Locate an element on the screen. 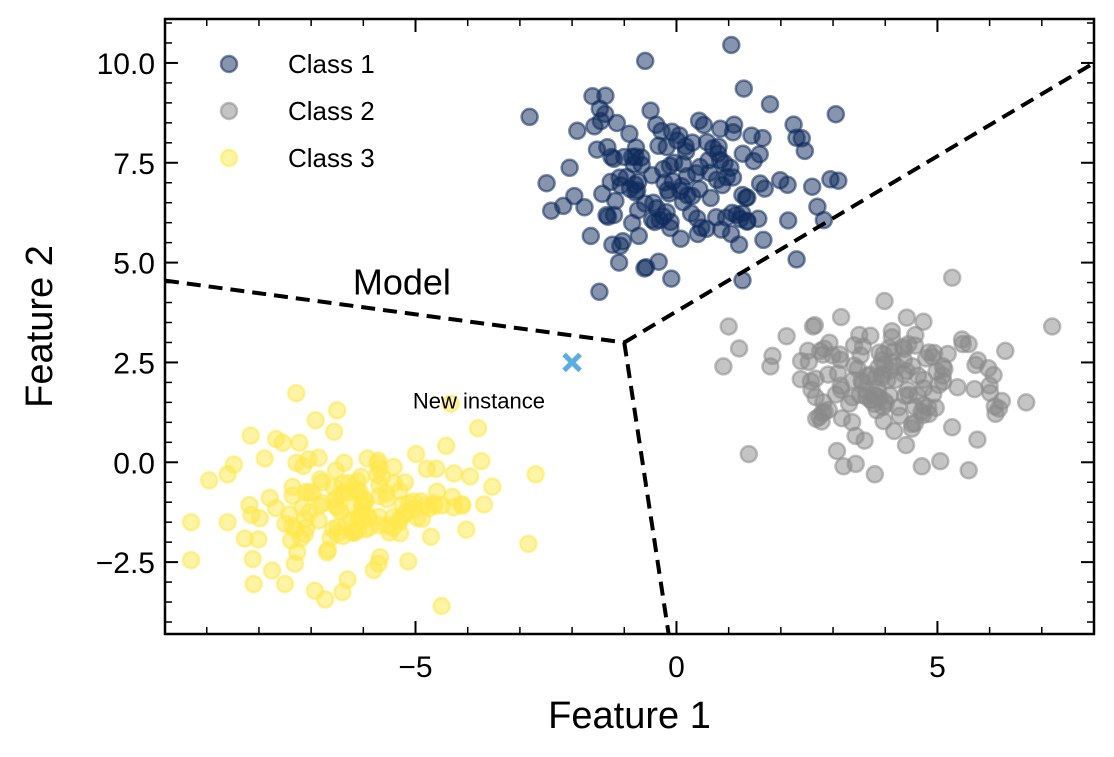  legend-label: Class 3 is located at coordinates (331, 158).